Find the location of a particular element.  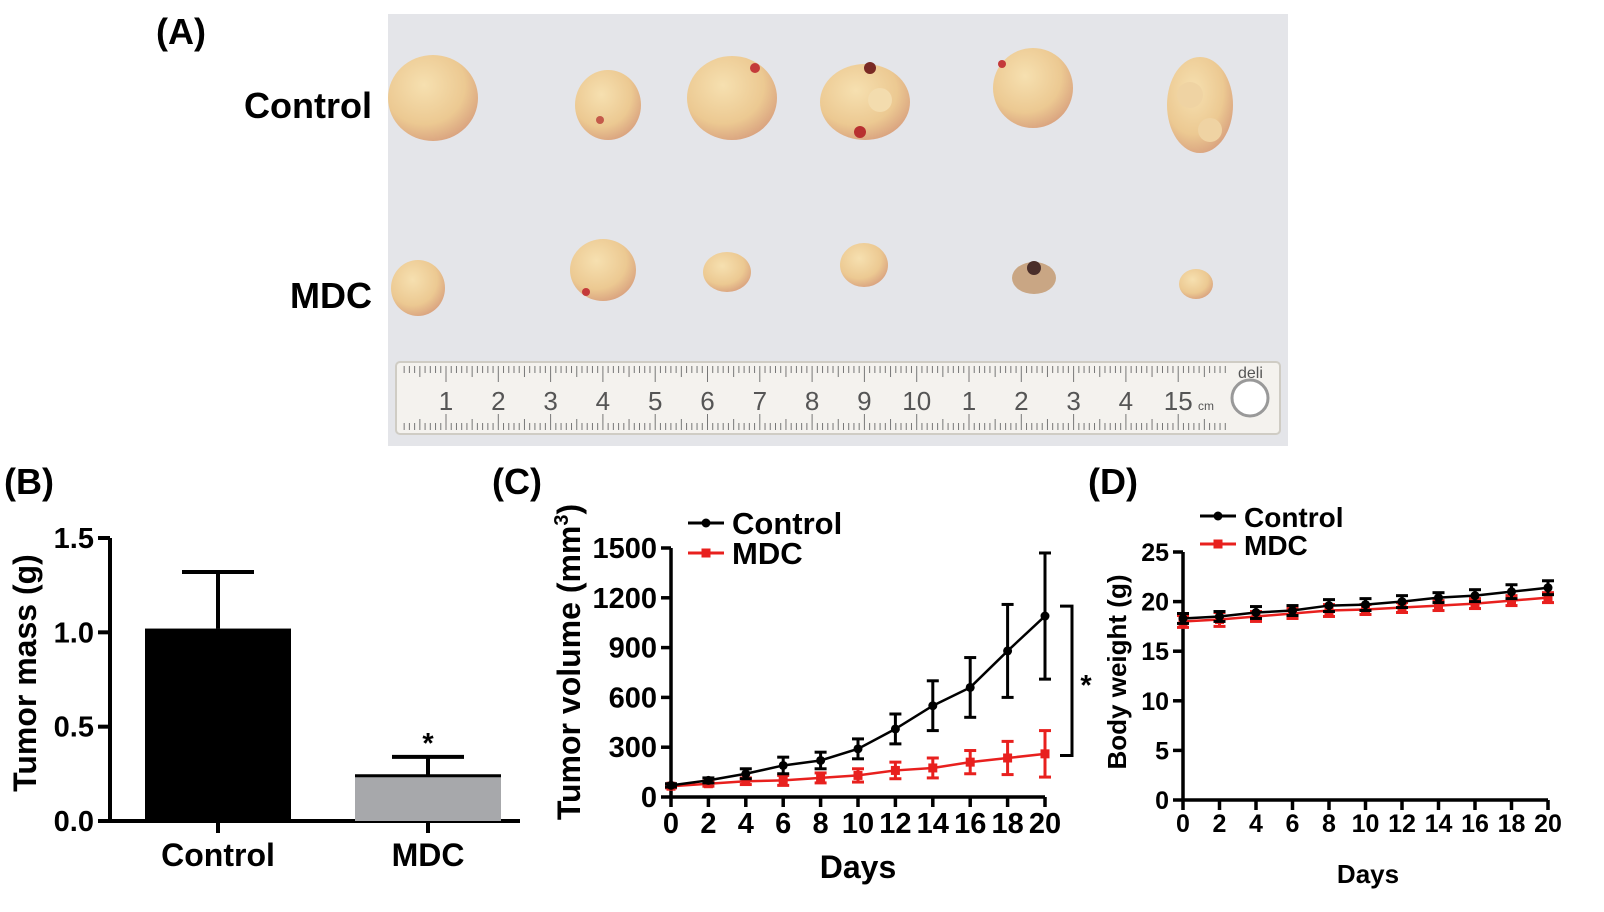

y-tick-label: 0.5 is located at coordinates (74, 728).